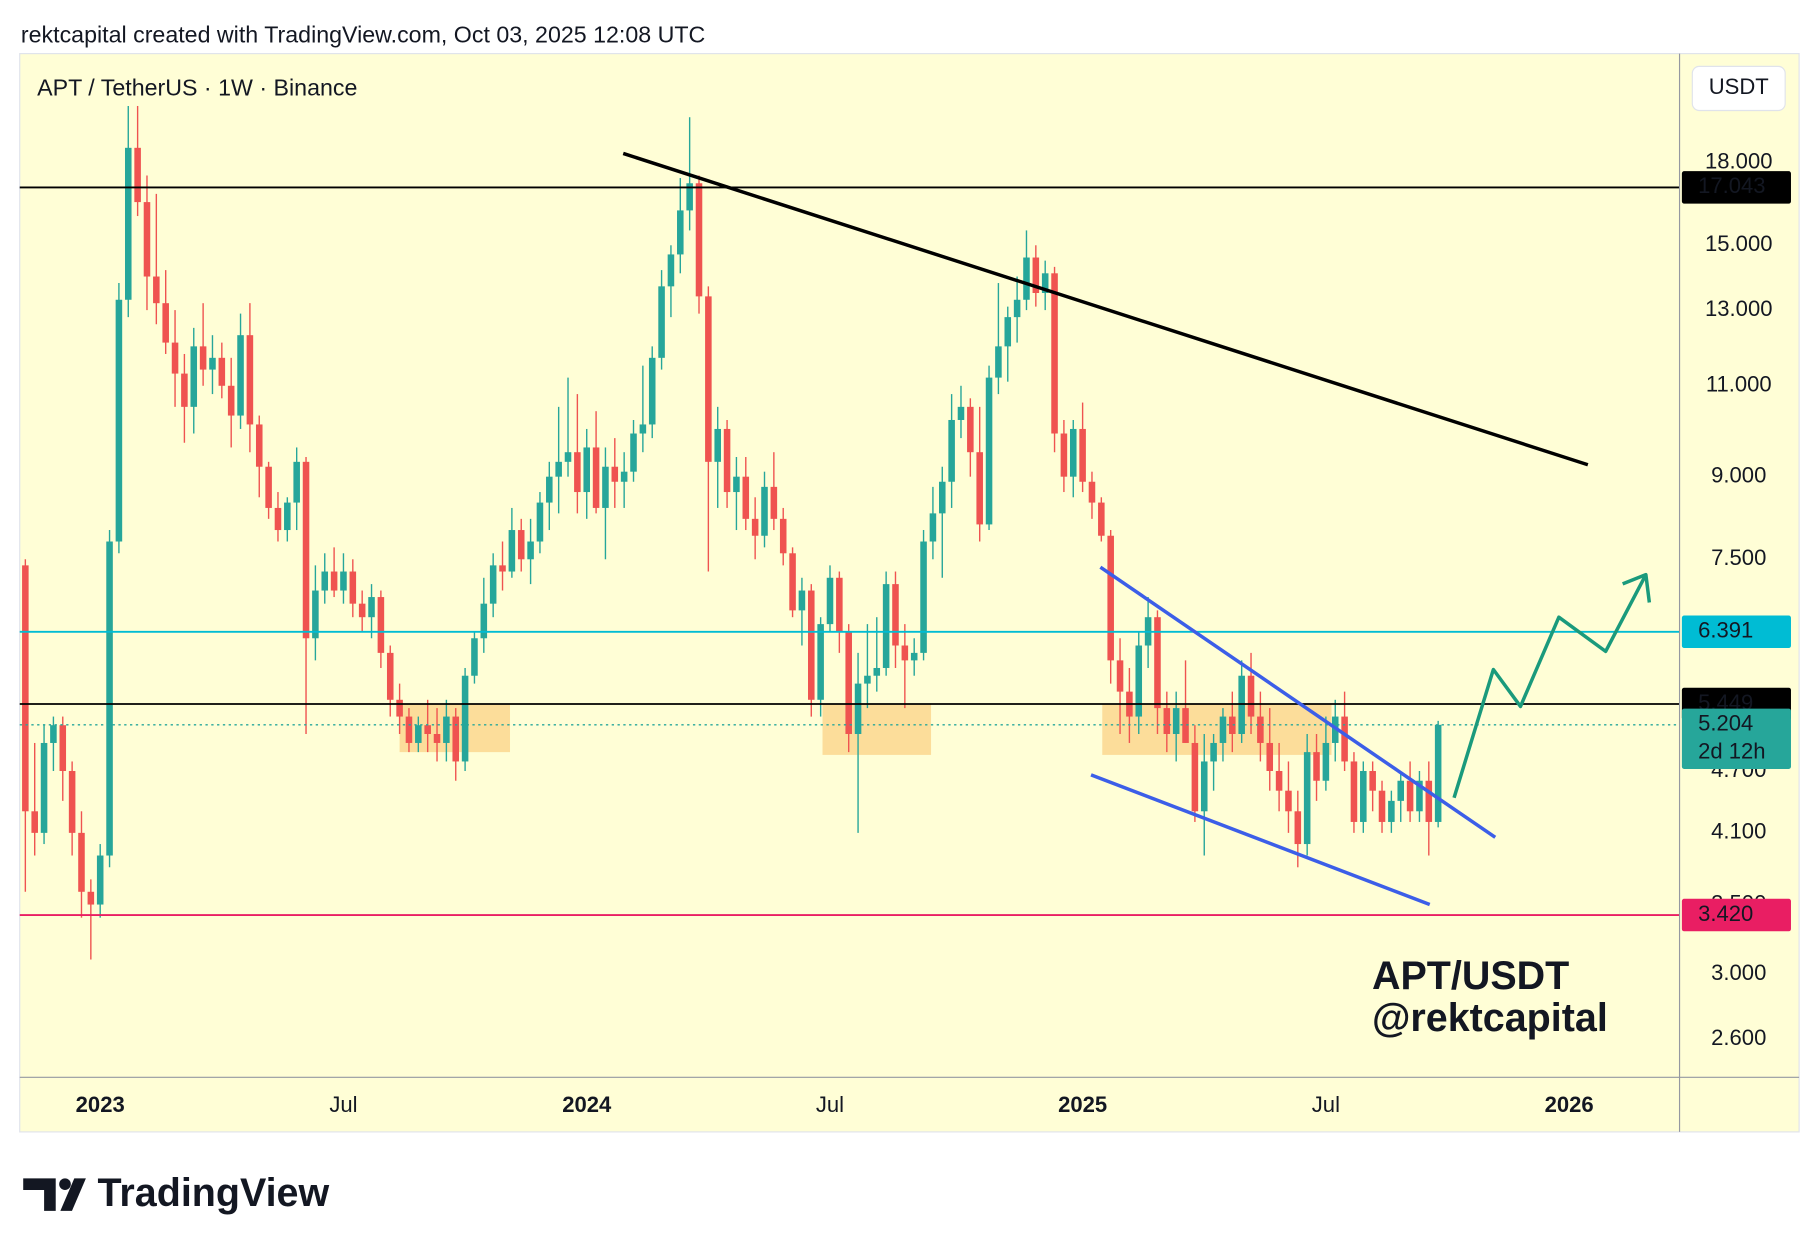 This screenshot has width=1820, height=1254. Describe the element at coordinates (1738, 557) in the screenshot. I see `y-tick-label: 7.500` at that location.